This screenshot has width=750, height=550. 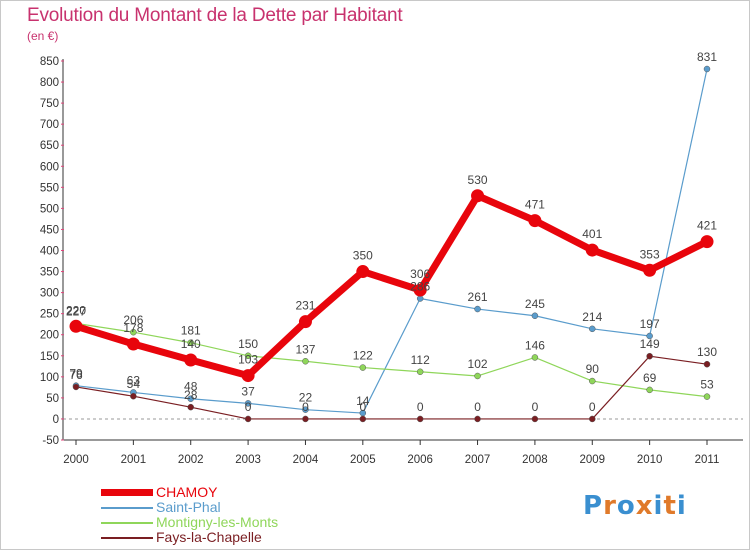 I want to click on y-tick-label: 150, so click(x=49, y=357).